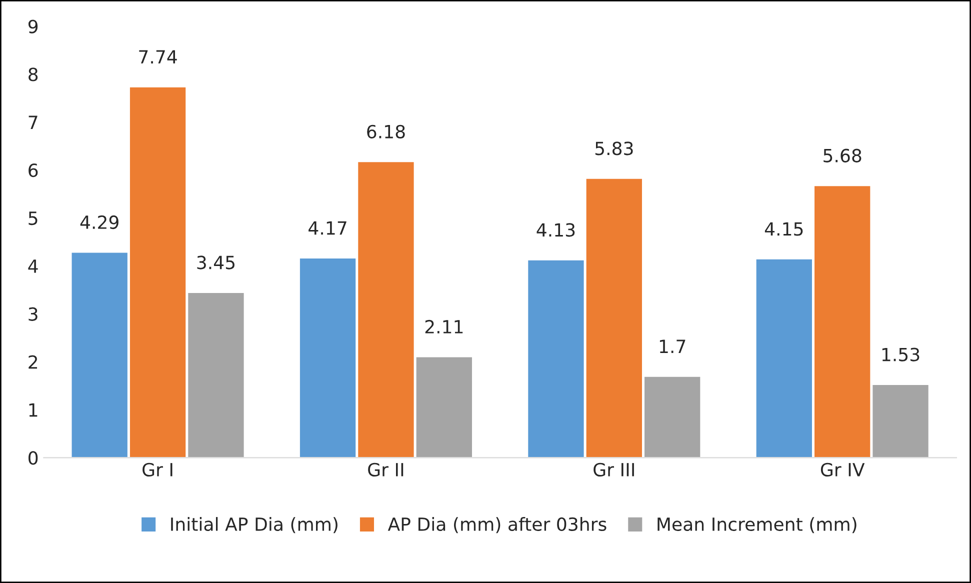 The height and width of the screenshot is (583, 971). I want to click on data-label: 5.68, so click(843, 155).